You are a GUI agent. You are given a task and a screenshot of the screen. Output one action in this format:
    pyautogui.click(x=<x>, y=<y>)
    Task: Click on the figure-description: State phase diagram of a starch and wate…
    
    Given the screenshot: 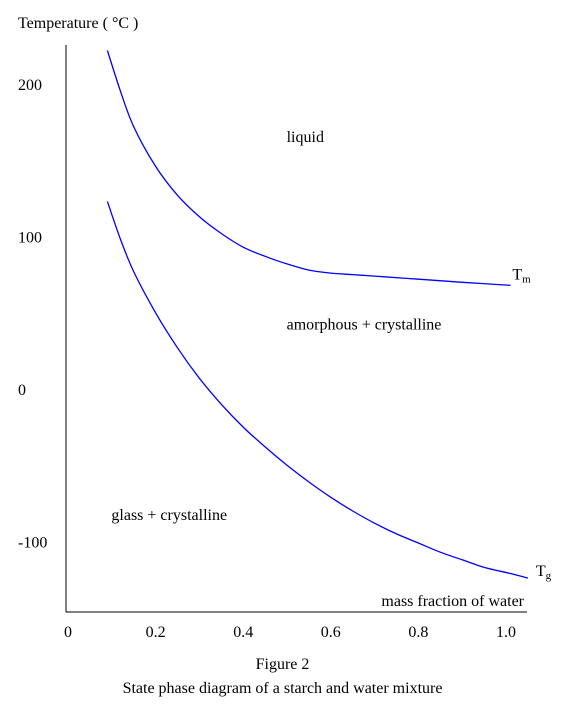 What is the action you would take?
    pyautogui.click(x=282, y=688)
    